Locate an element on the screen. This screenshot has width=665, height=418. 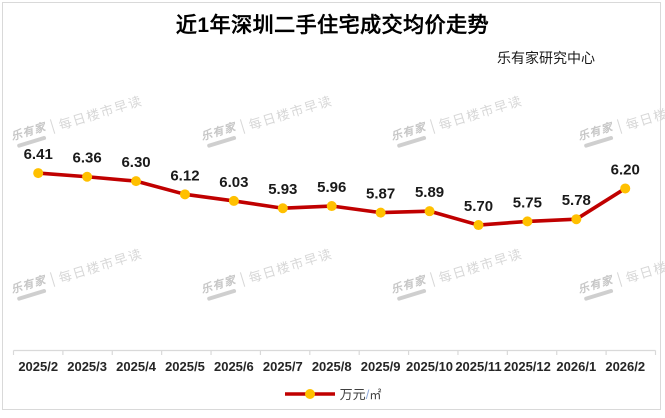
legend-slash-text: / is located at coordinates (367, 394).